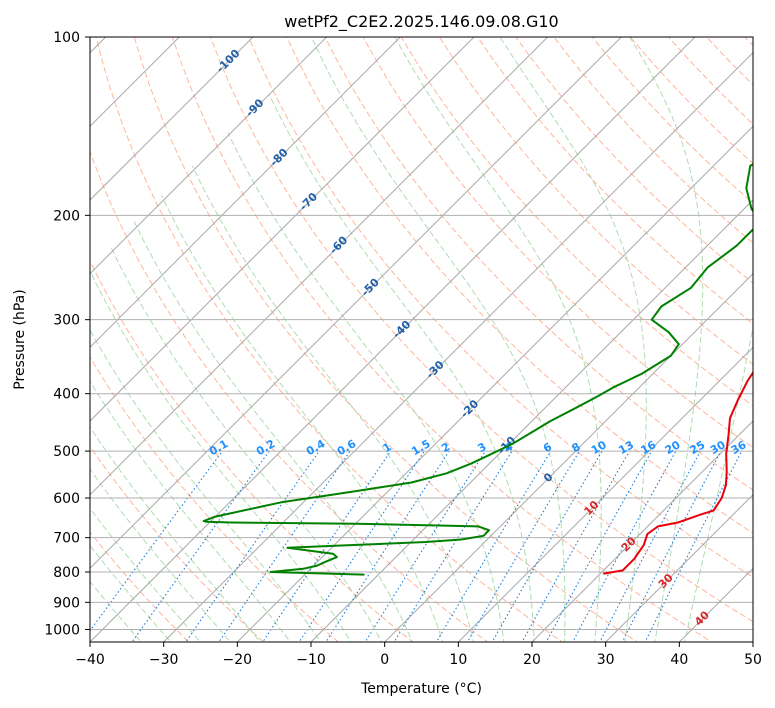 Image resolution: width=775 pixels, height=708 pixels. Describe the element at coordinates (90, 660) in the screenshot. I see `x-tick-label: −40` at that location.